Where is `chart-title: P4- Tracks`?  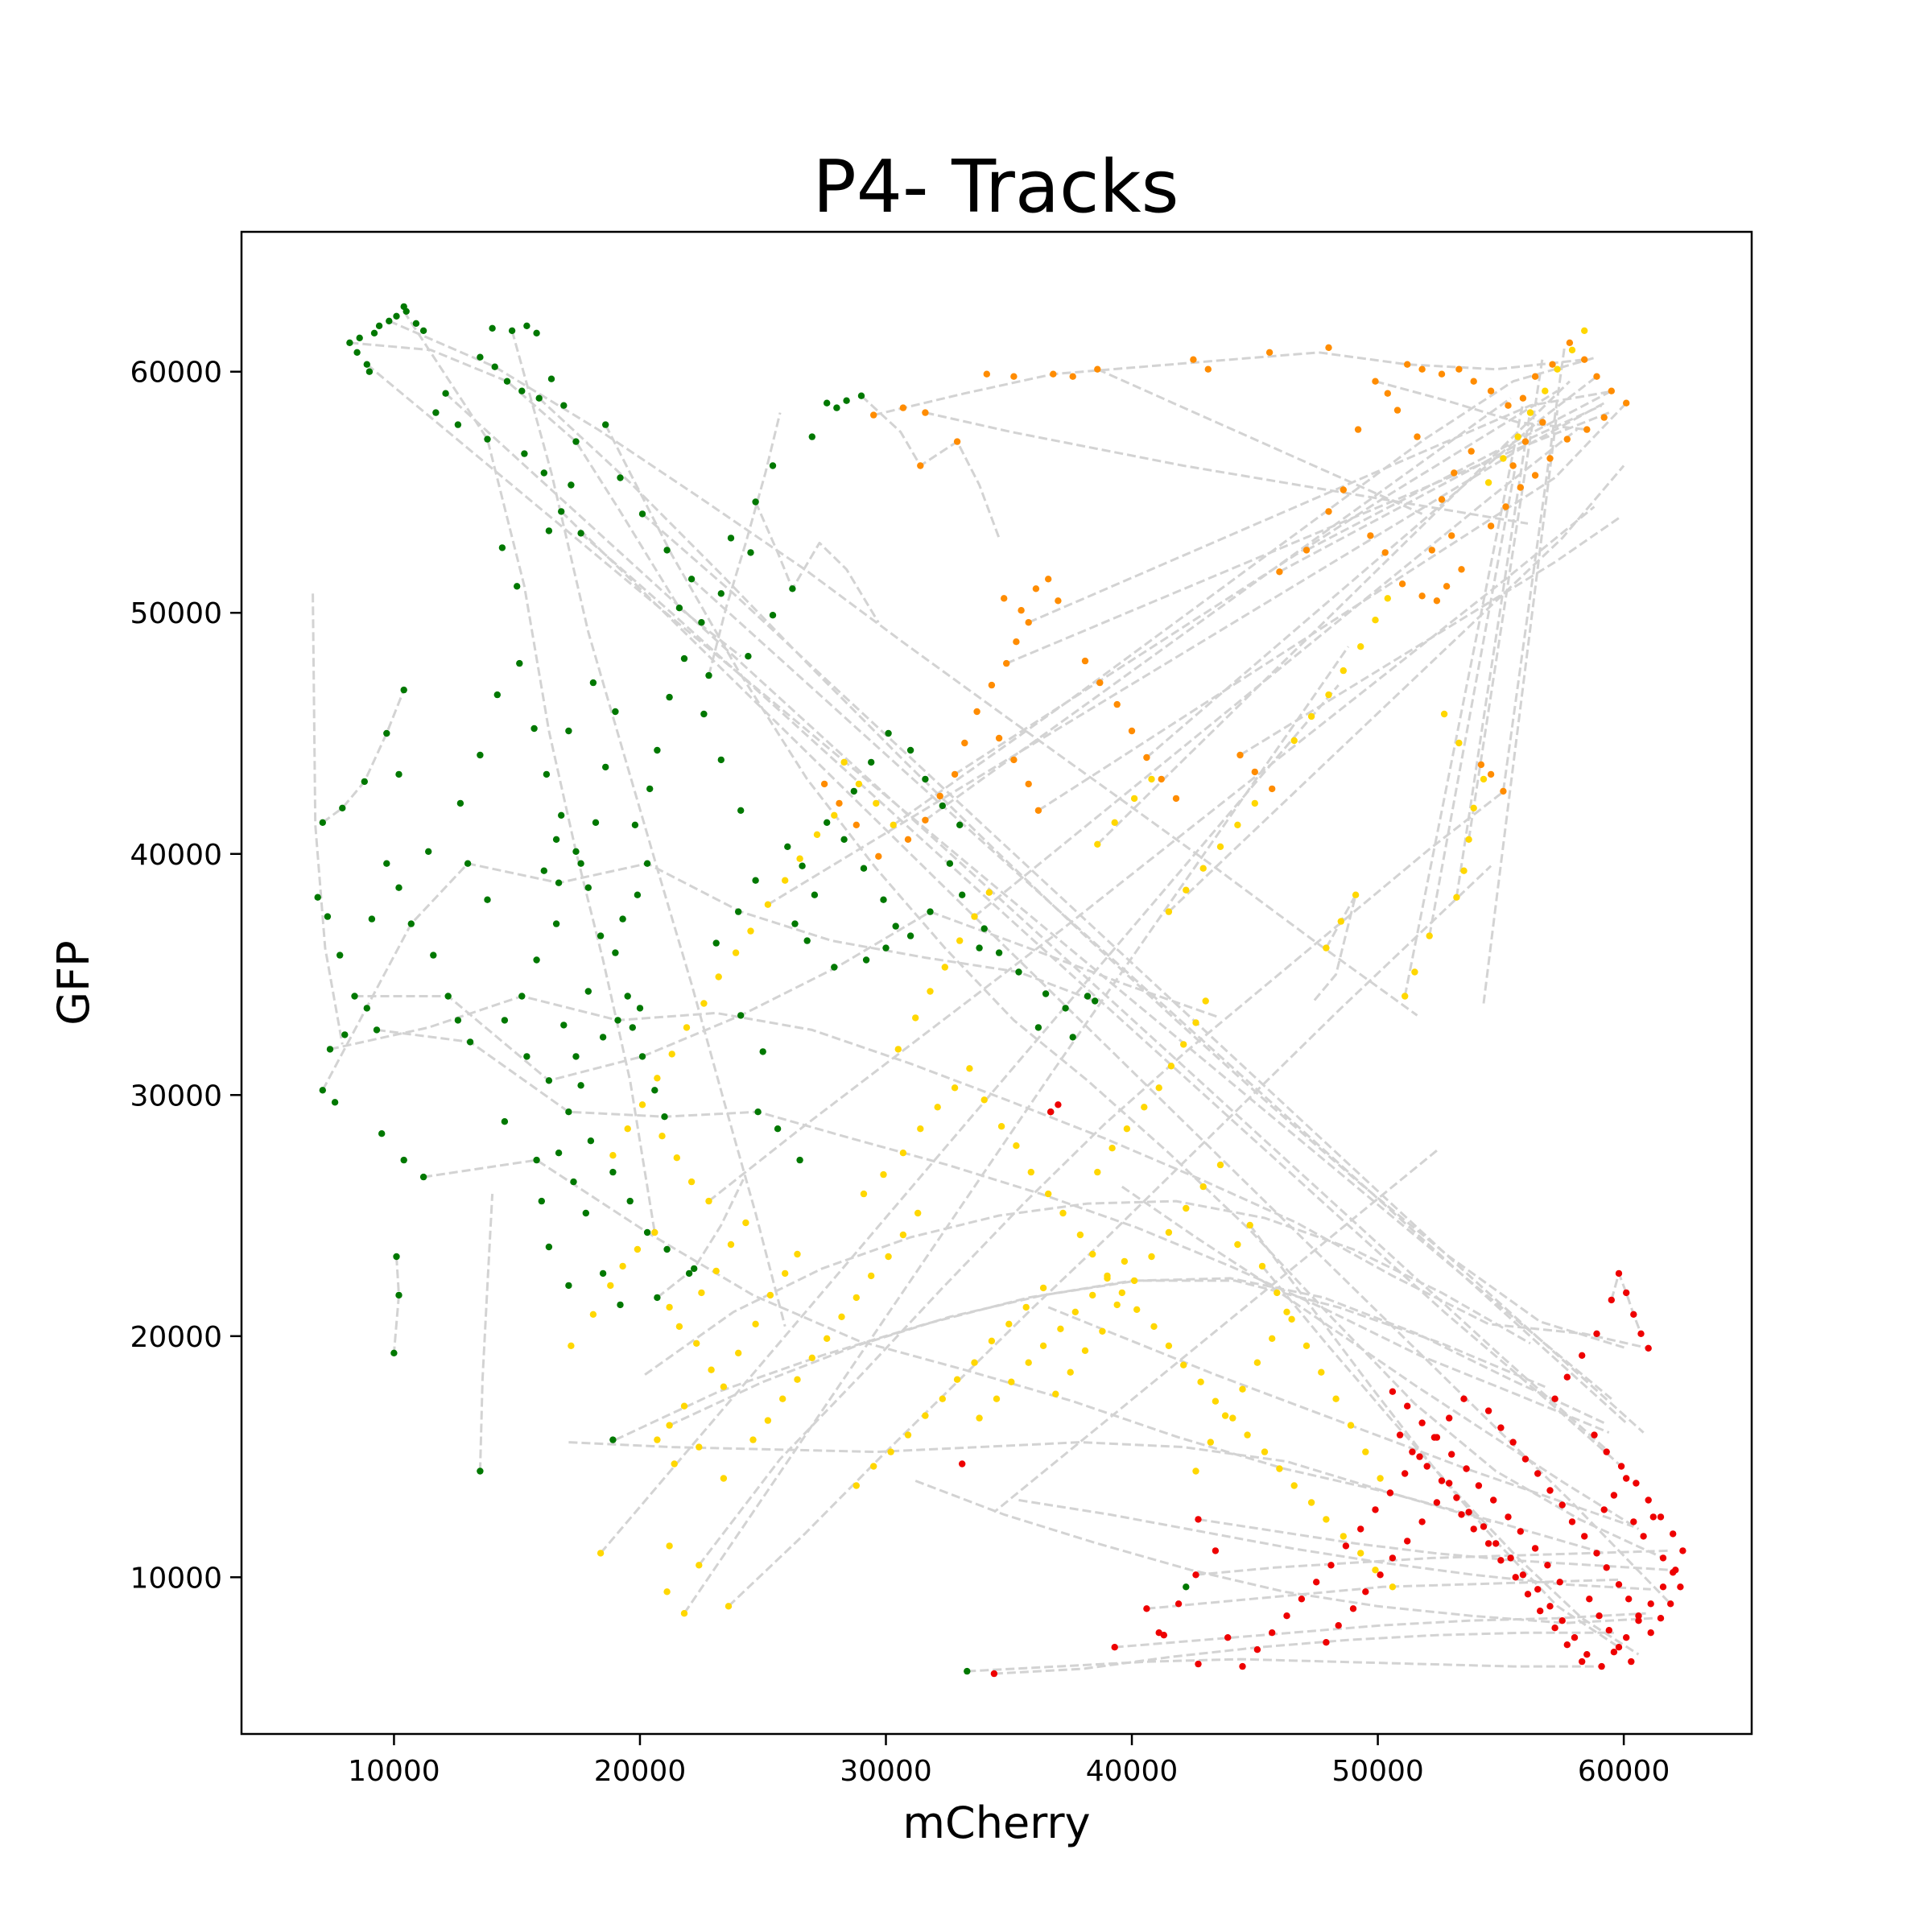
chart-title: P4- Tracks is located at coordinates (995, 187).